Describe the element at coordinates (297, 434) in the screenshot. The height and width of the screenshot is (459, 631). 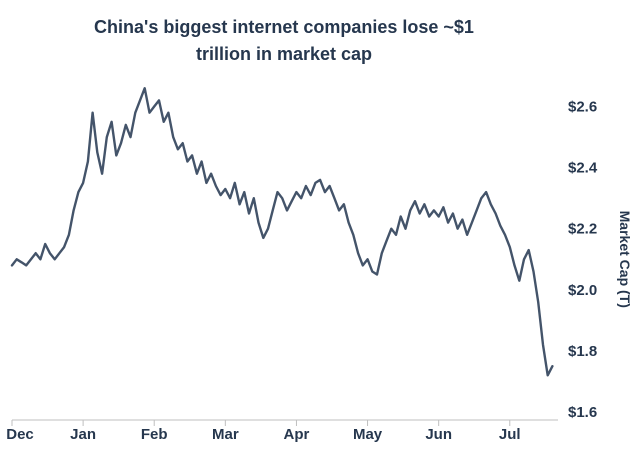
I see `x-tick-label: Apr` at that location.